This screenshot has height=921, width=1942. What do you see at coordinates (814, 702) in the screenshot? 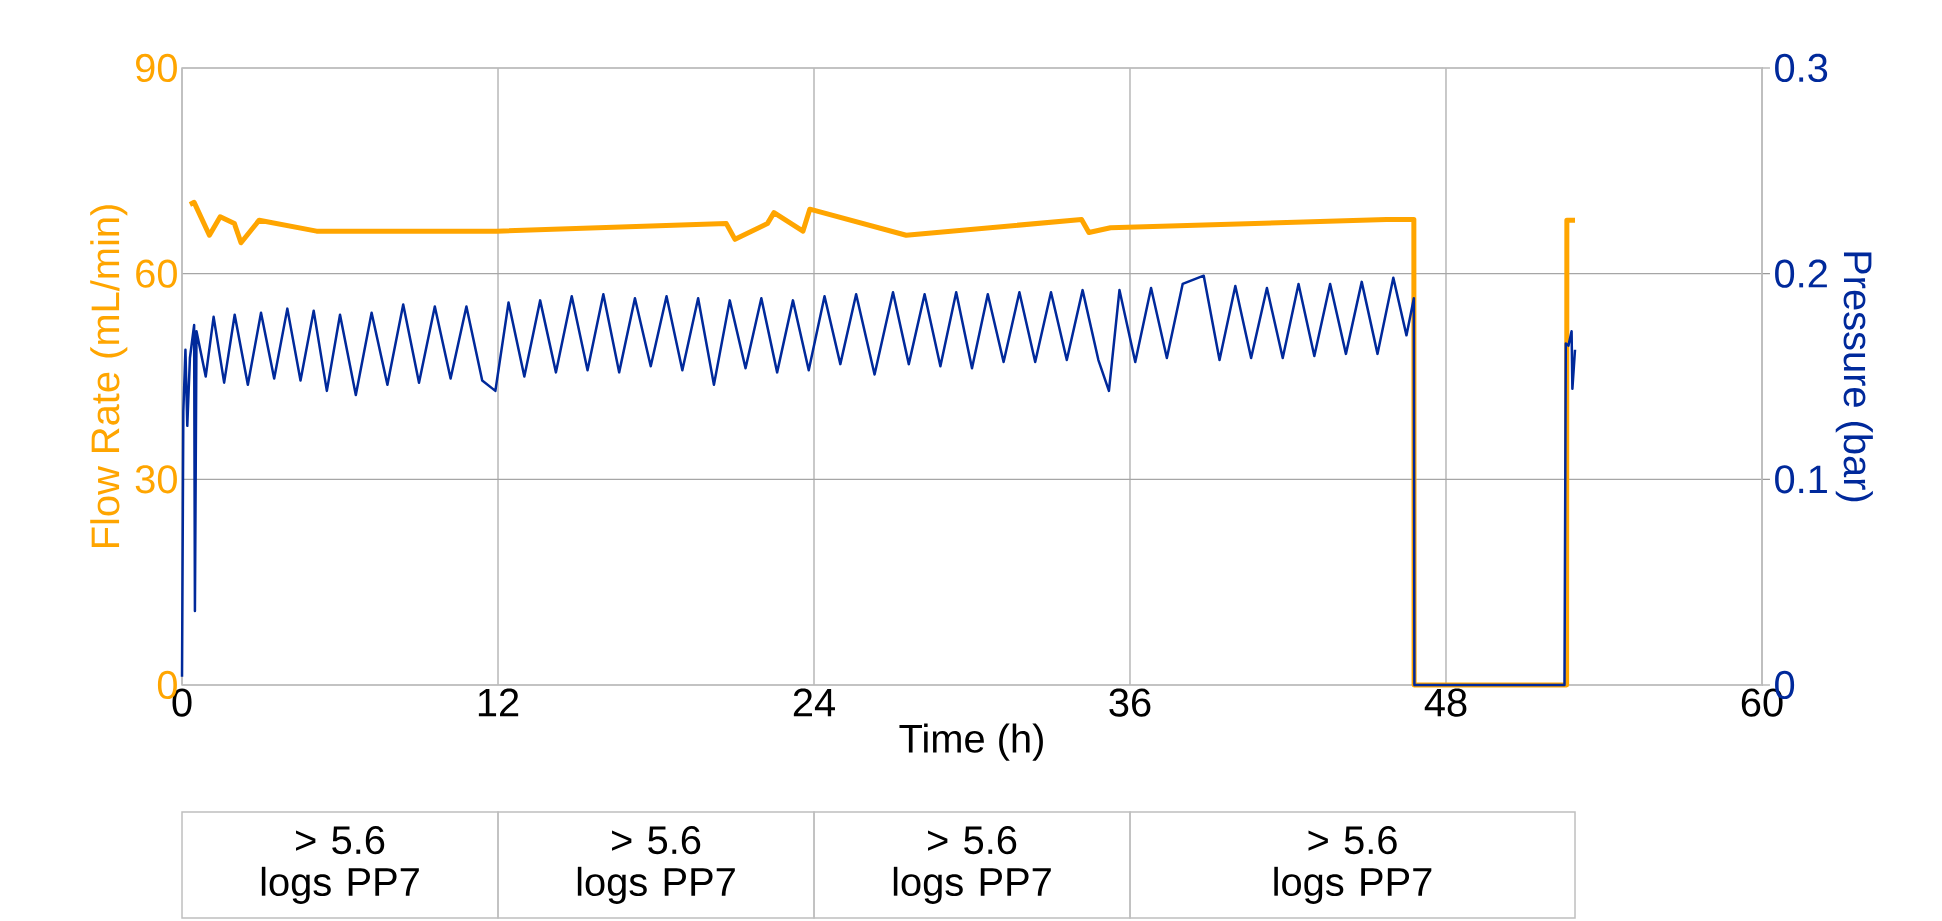
I see `x-tick-label: 24` at bounding box center [814, 702].